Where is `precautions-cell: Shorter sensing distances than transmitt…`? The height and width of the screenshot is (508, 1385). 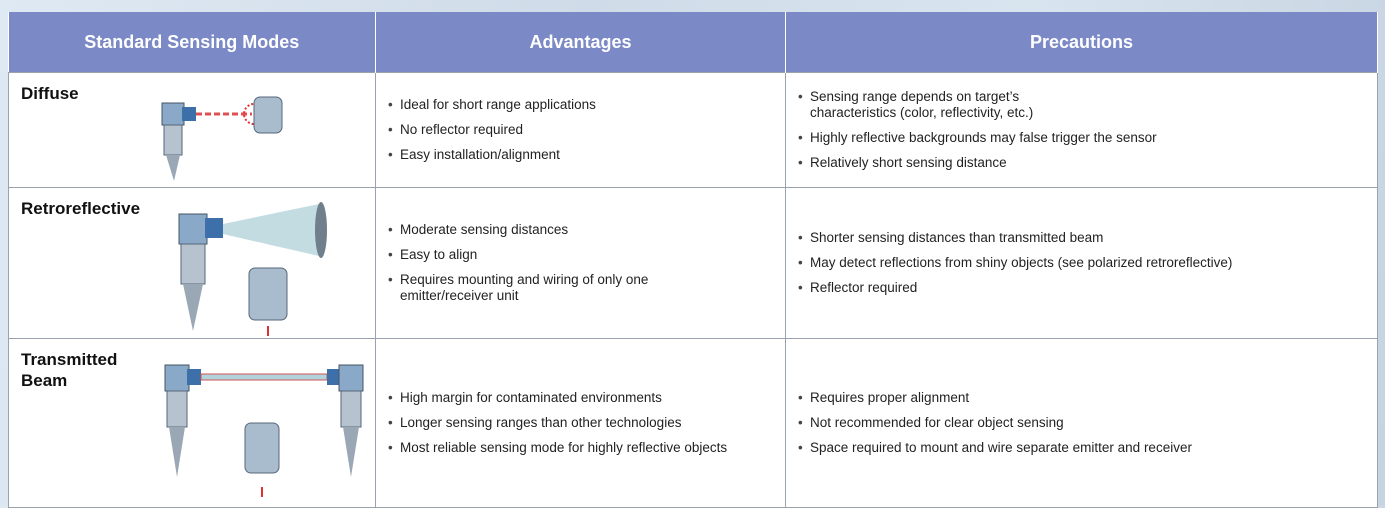 precautions-cell: Shorter sensing distances than transmitt… is located at coordinates (1081, 263).